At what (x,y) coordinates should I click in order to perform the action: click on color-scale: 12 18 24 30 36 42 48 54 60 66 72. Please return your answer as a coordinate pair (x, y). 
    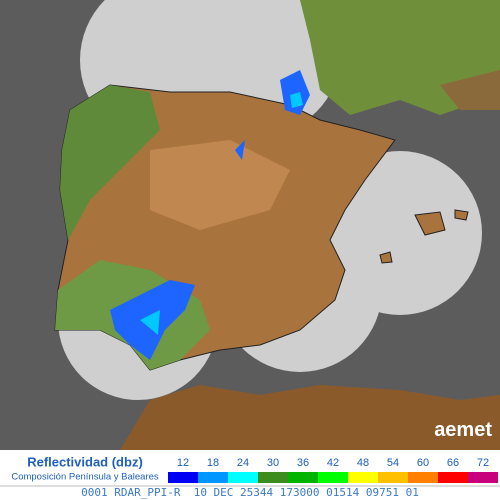
    Looking at the image, I should click on (333, 470).